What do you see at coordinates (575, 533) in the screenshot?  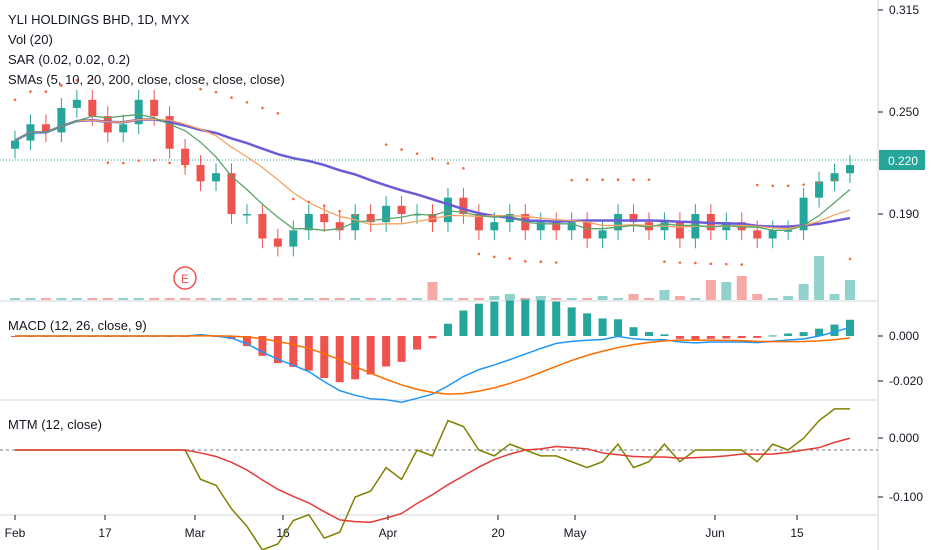 I see `time-label: May` at bounding box center [575, 533].